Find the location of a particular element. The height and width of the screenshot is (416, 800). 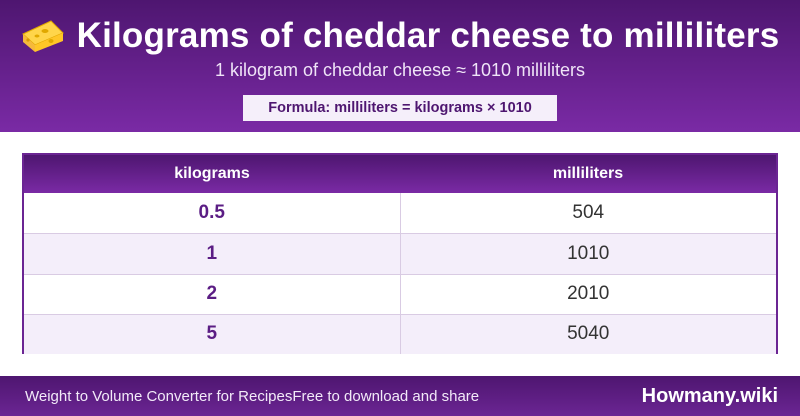

formula-box: Formula: milliliters = kilograms × 1010 is located at coordinates (400, 108).